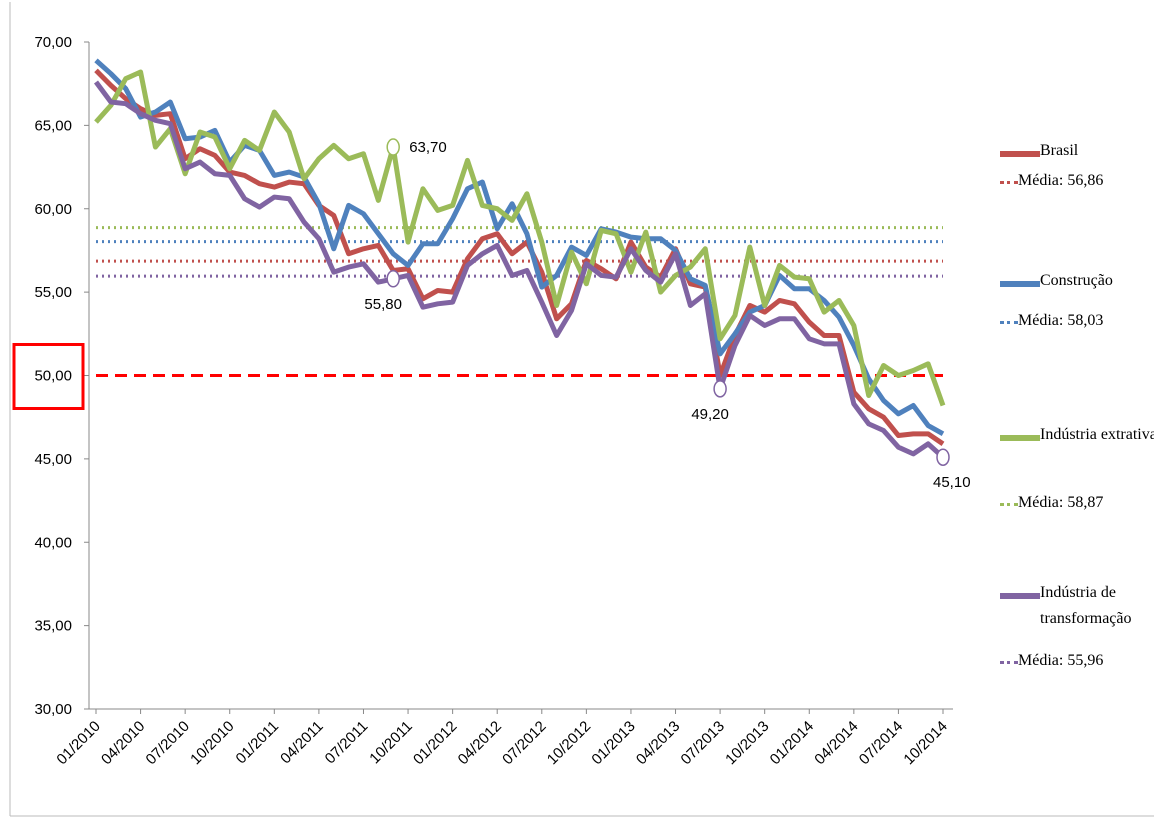  I want to click on x-tick-label: 07/2011, so click(347, 743).